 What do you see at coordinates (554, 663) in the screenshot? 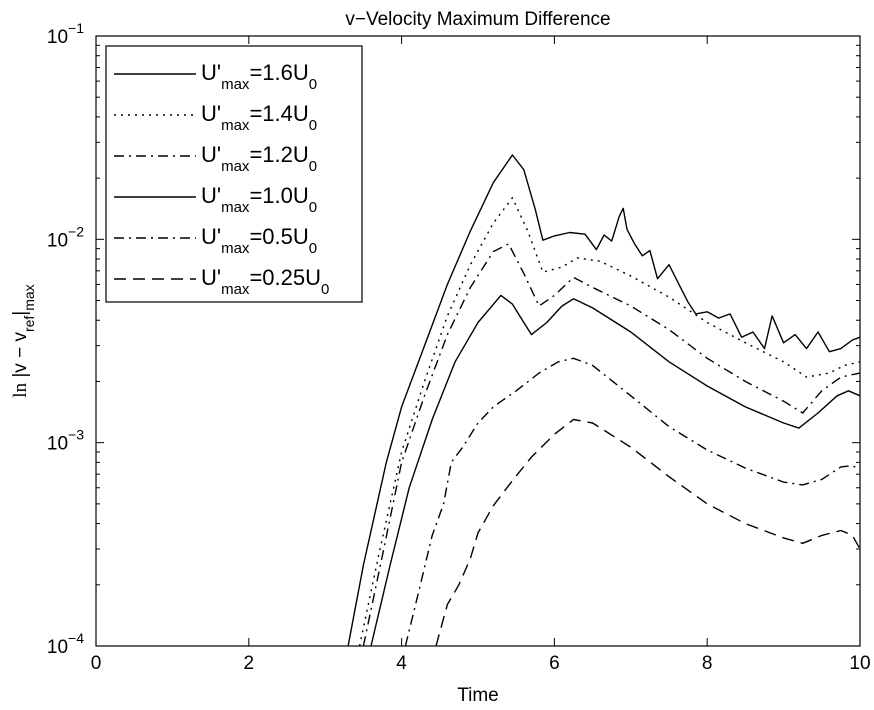
I see `x-tick-label: 6` at bounding box center [554, 663].